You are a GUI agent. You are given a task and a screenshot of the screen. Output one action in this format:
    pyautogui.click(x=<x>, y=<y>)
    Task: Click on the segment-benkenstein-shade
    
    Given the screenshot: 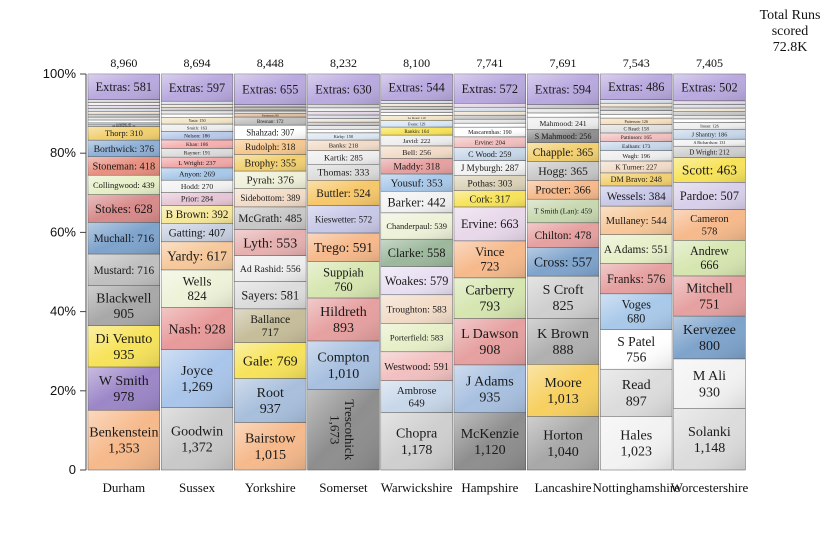 What is the action you would take?
    pyautogui.click(x=124, y=440)
    